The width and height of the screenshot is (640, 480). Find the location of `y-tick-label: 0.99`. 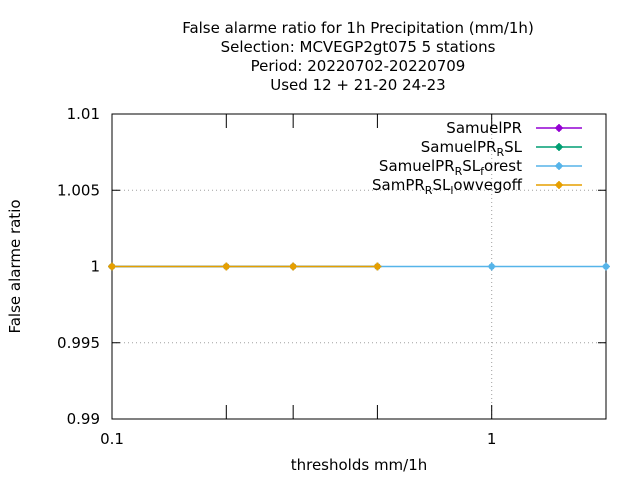

y-tick-label: 0.99 is located at coordinates (83, 419).